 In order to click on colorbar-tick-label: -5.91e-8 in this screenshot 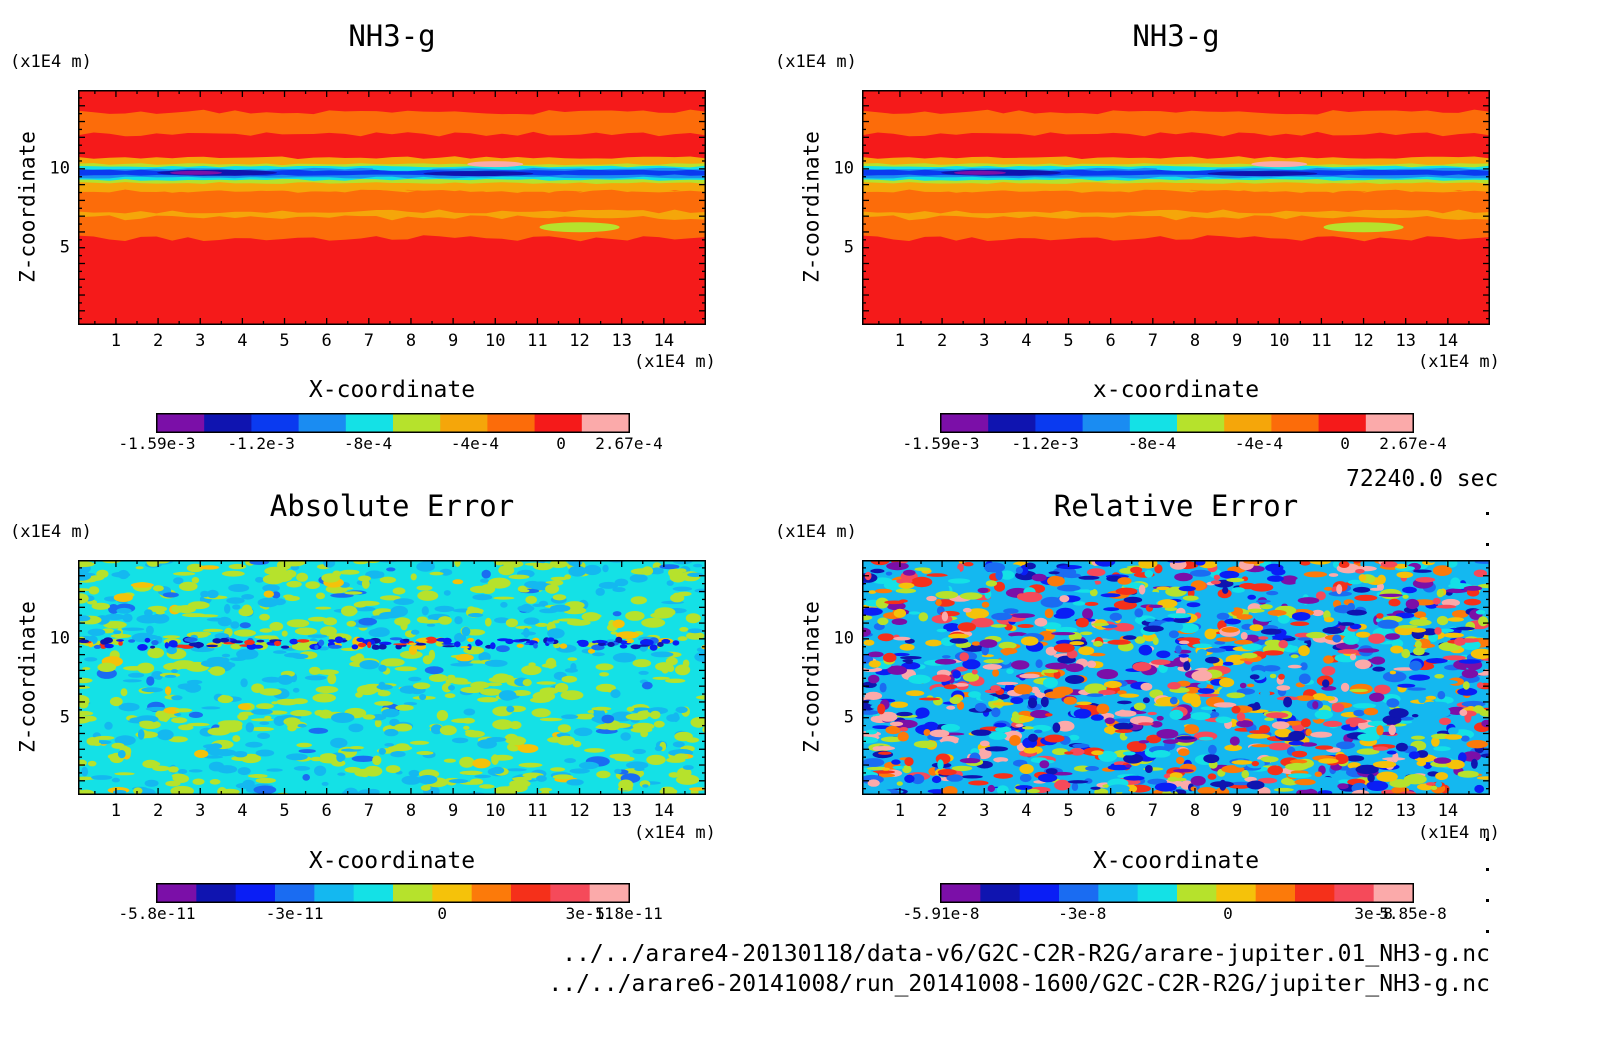, I will do `click(941, 913)`.